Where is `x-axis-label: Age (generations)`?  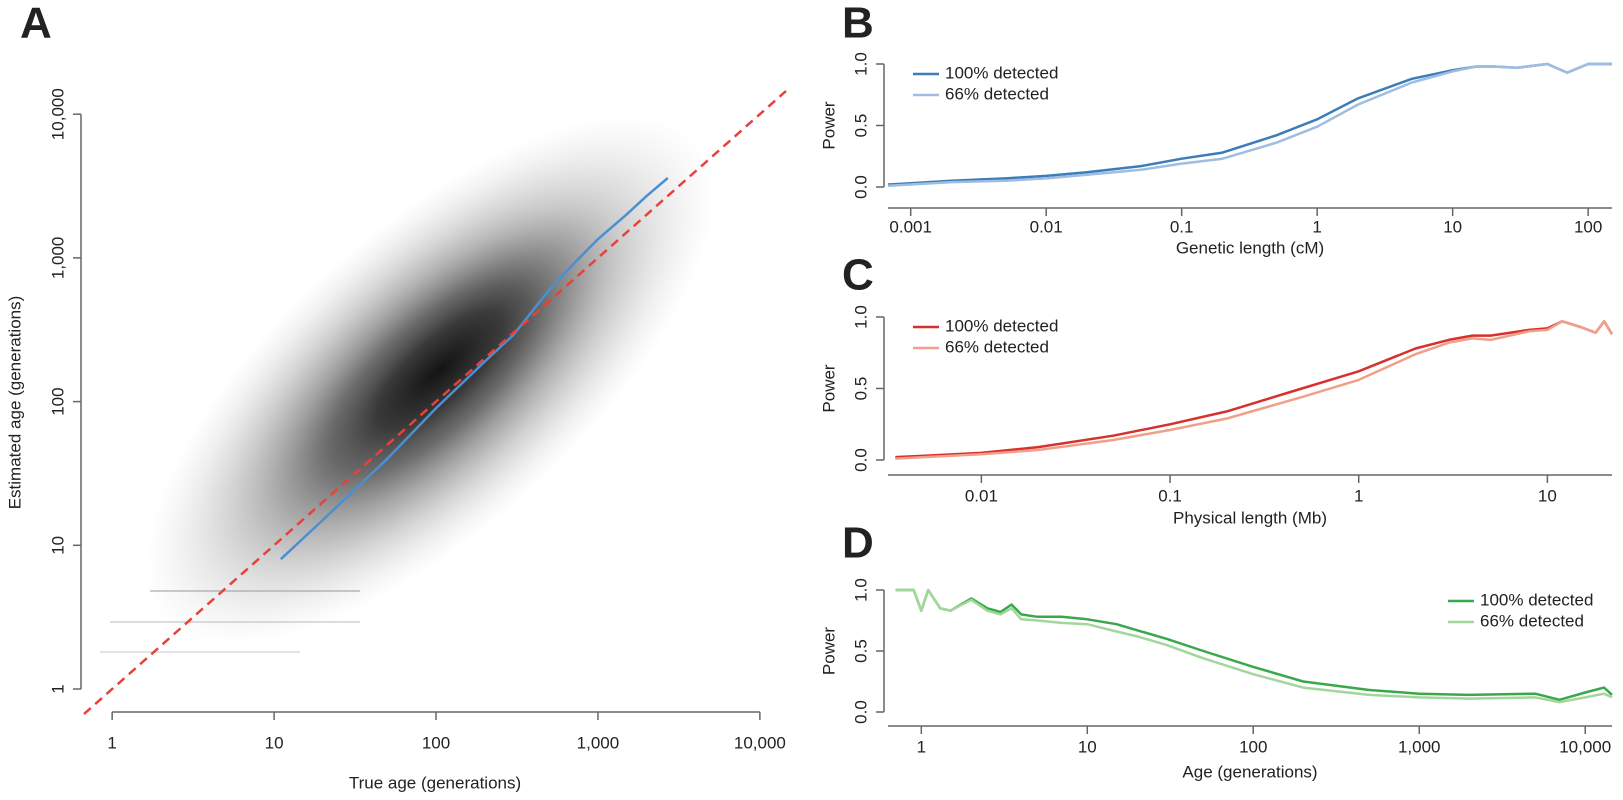
x-axis-label: Age (generations) is located at coordinates (1249, 771).